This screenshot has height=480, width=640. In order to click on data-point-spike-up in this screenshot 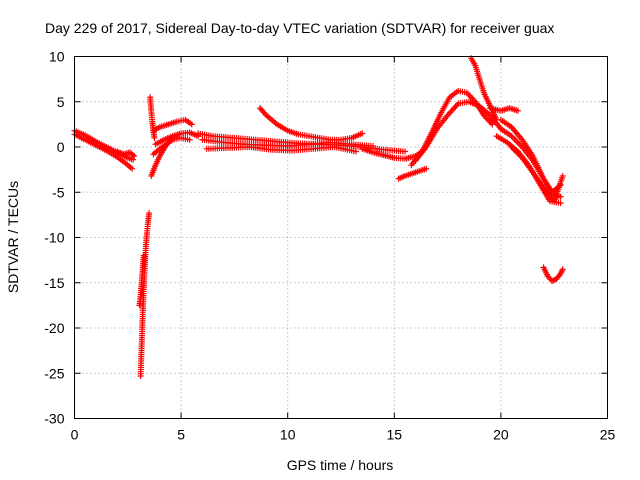, I will do `click(154, 137)`.